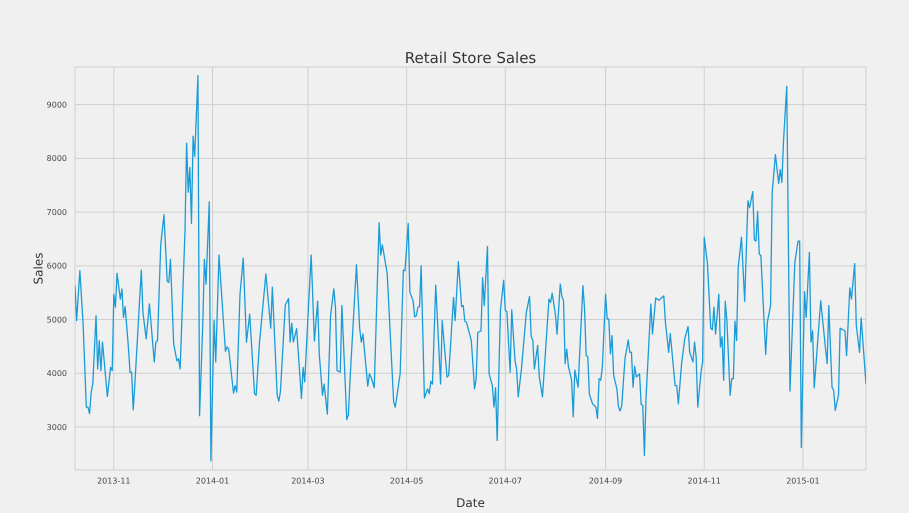  What do you see at coordinates (114, 481) in the screenshot?
I see `x-tick-label: 2013-11` at bounding box center [114, 481].